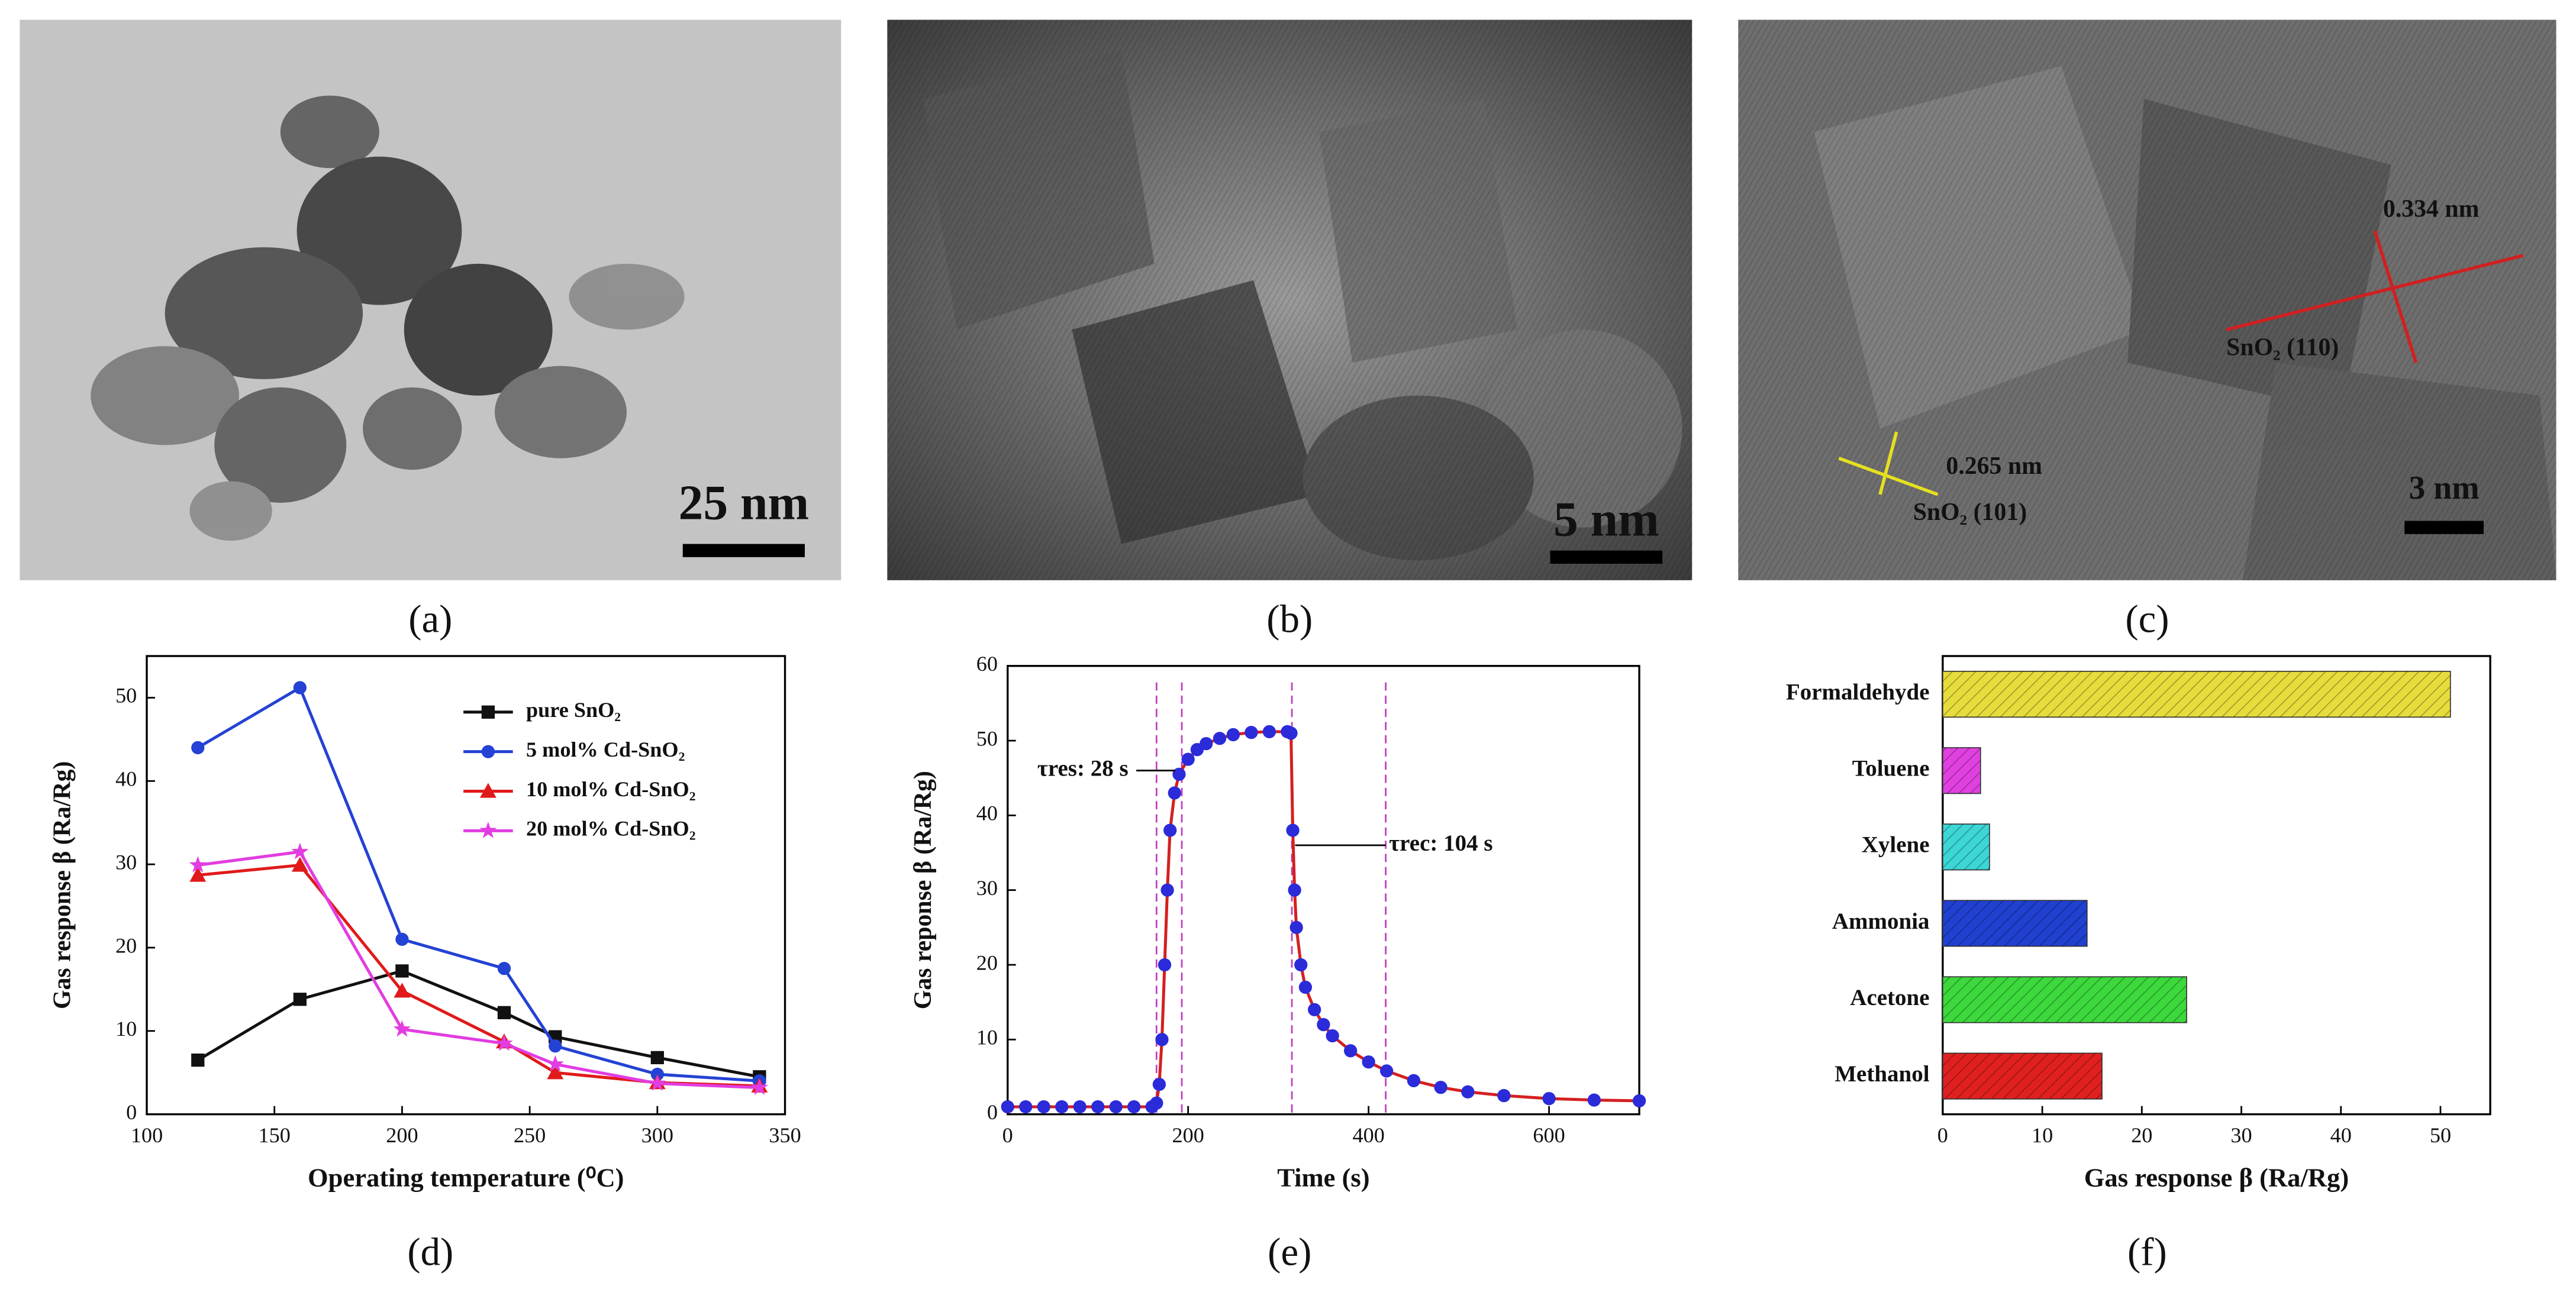  Describe the element at coordinates (1882, 1074) in the screenshot. I see `category-label: Methanol` at that location.